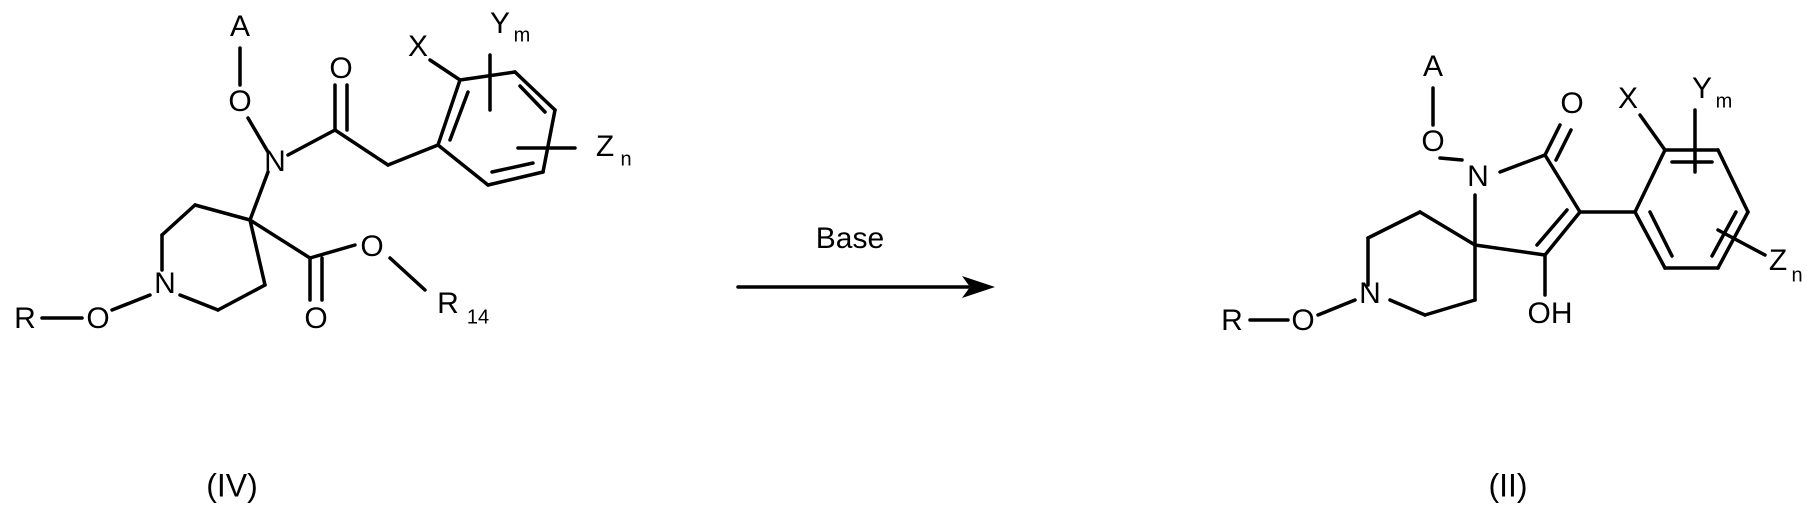  Describe the element at coordinates (1550, 313) in the screenshot. I see `product-atom-oh: OH` at that location.